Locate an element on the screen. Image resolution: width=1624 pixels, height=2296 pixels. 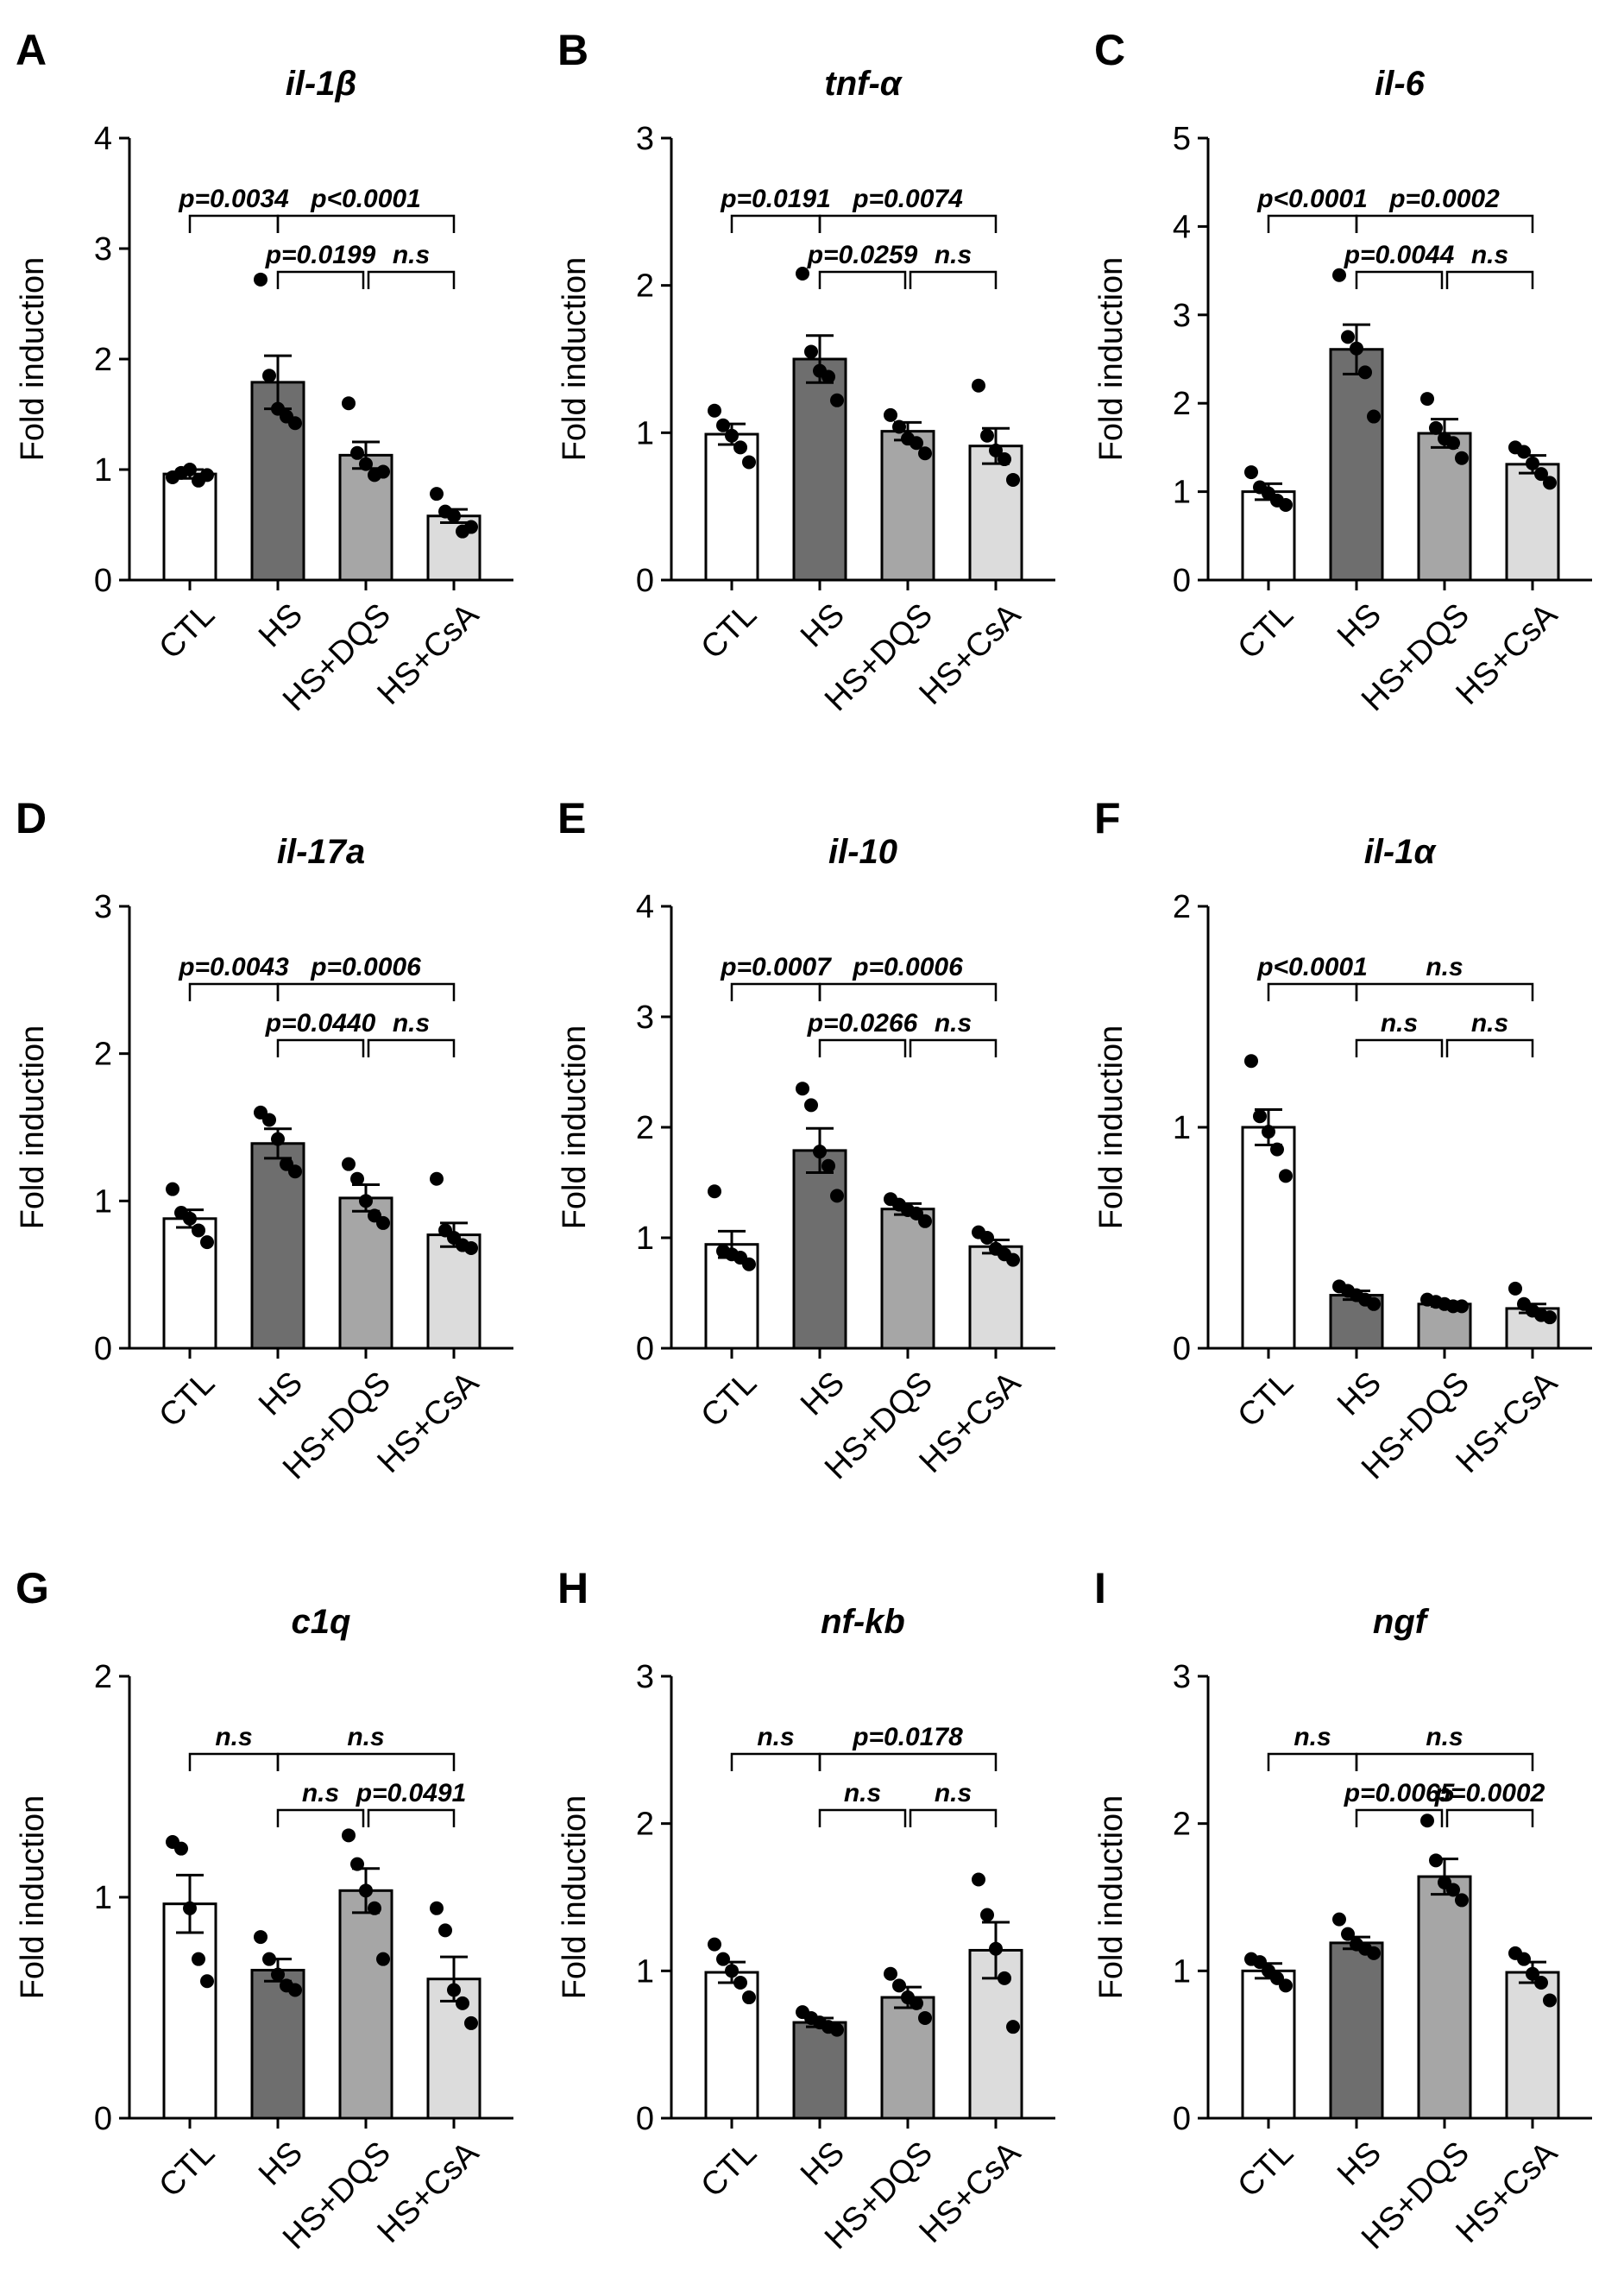
significance-label: p=0.0178 is located at coordinates (907, 1737).